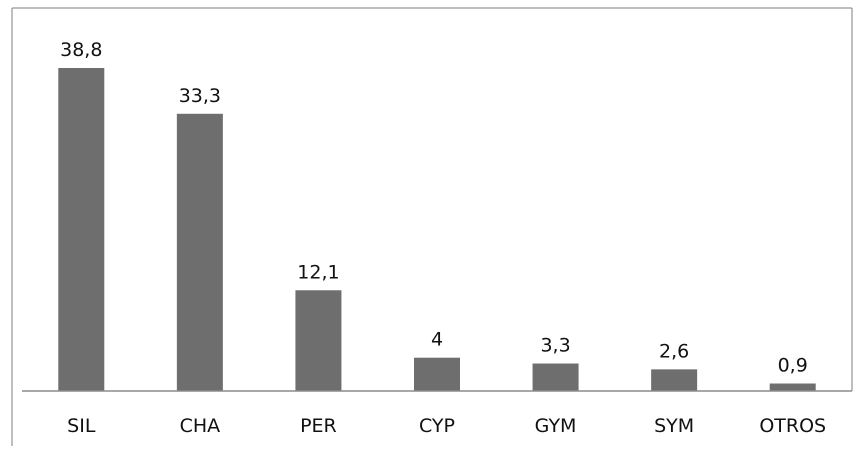 Image resolution: width=864 pixels, height=451 pixels. I want to click on value-label-sym: 2,6, so click(674, 351).